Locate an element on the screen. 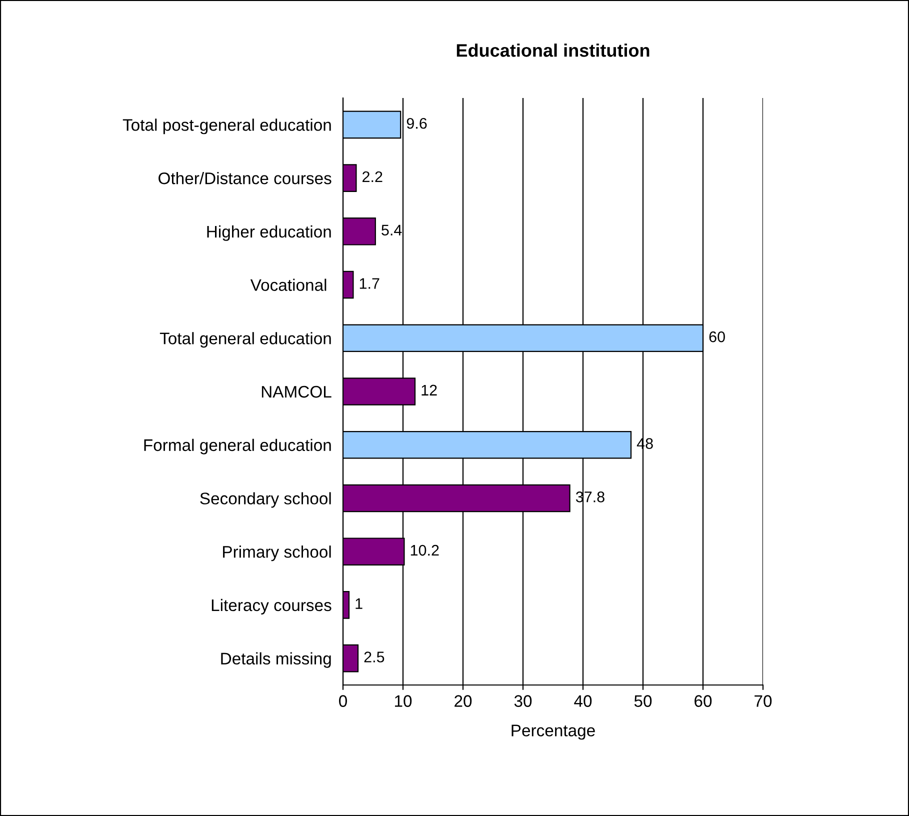  y-tick-label: NAMCOL is located at coordinates (297, 392).